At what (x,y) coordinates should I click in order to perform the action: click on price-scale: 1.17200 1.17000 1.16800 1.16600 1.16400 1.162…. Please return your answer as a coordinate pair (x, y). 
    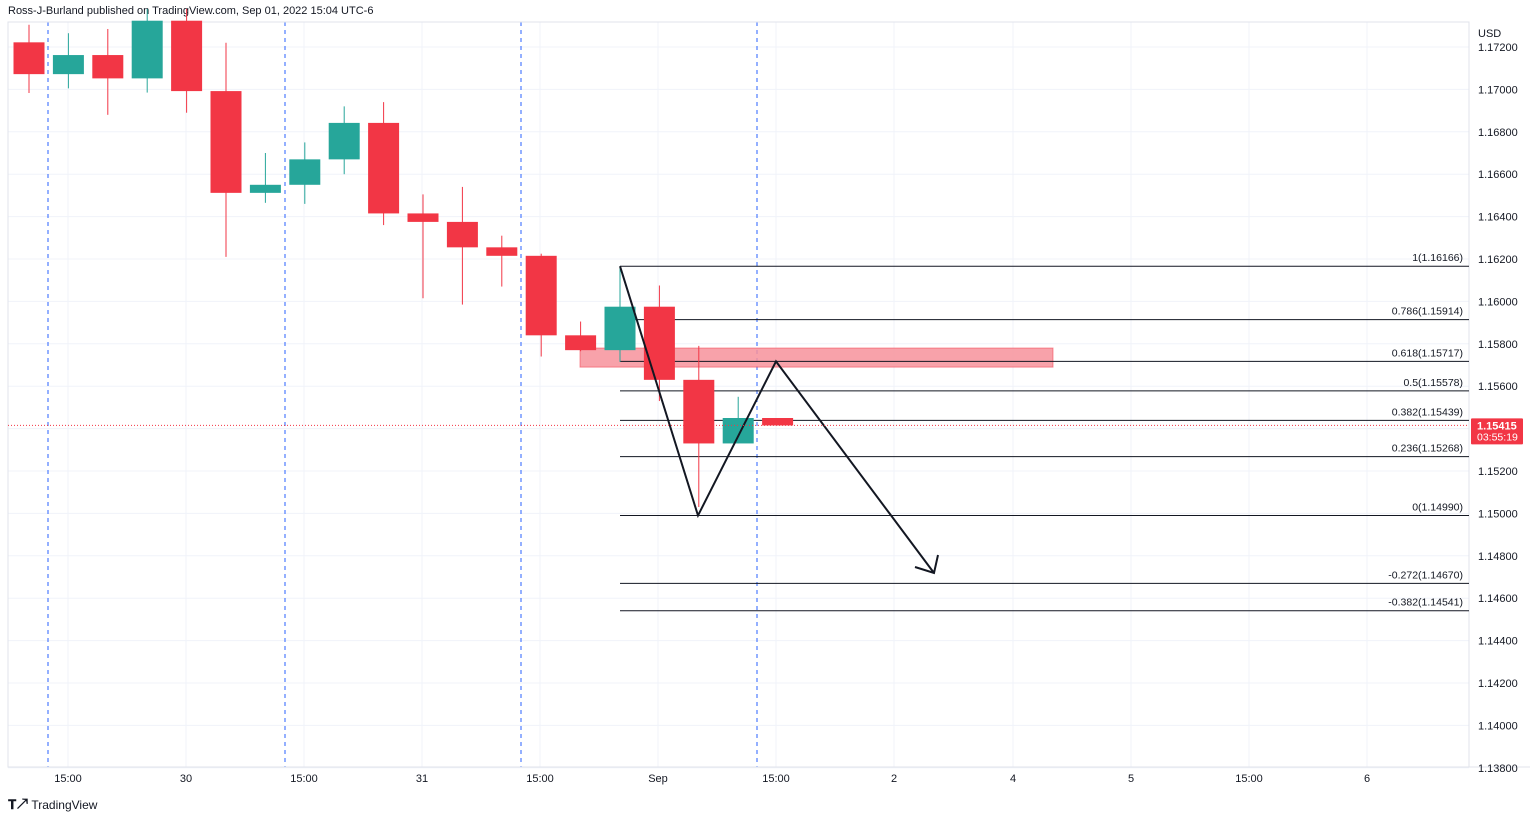
    Looking at the image, I should click on (1498, 408).